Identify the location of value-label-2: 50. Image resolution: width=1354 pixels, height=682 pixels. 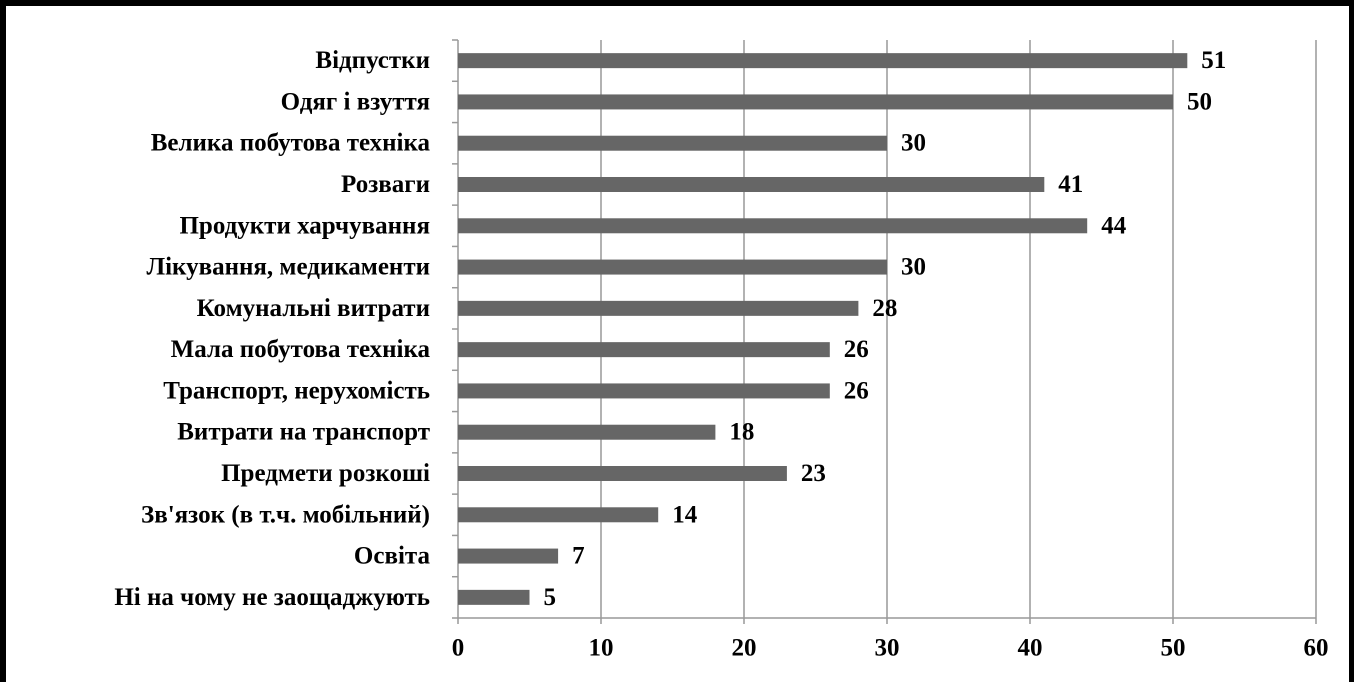
(1199, 101).